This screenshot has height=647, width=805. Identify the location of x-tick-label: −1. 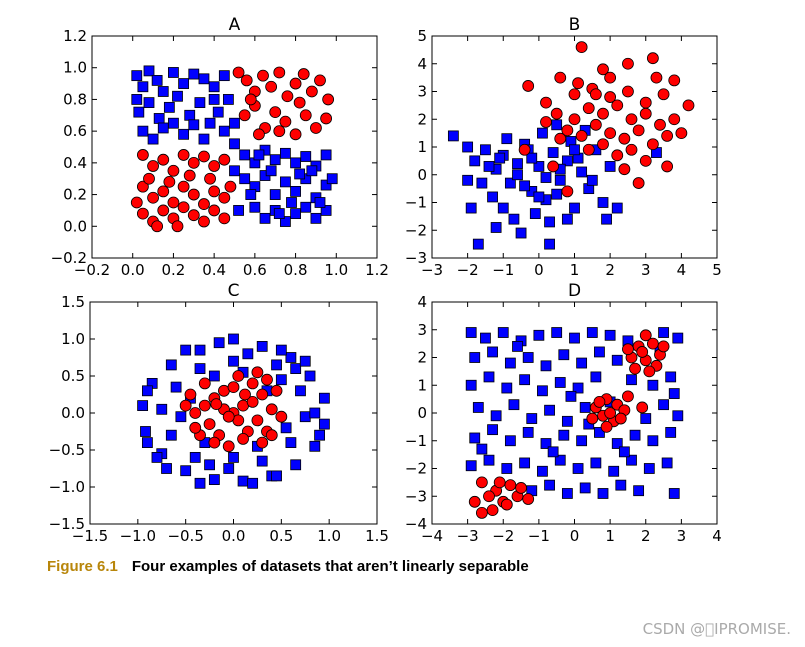
(503, 270).